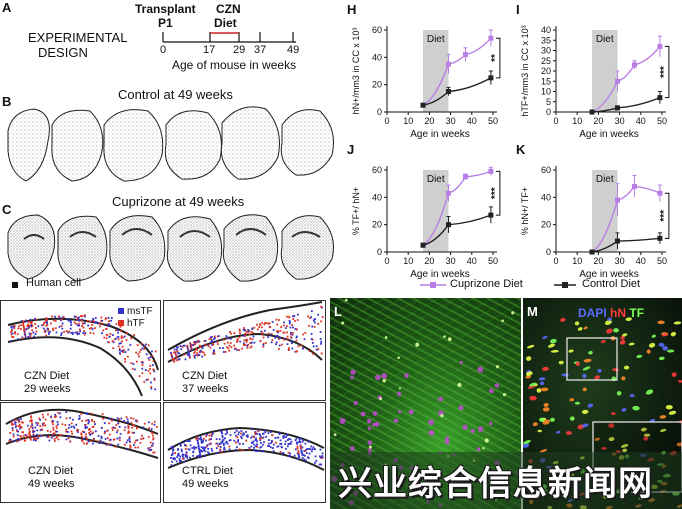 This screenshot has height=509, width=682. Describe the element at coordinates (546, 197) in the screenshot. I see `y-tick-label: 40` at that location.